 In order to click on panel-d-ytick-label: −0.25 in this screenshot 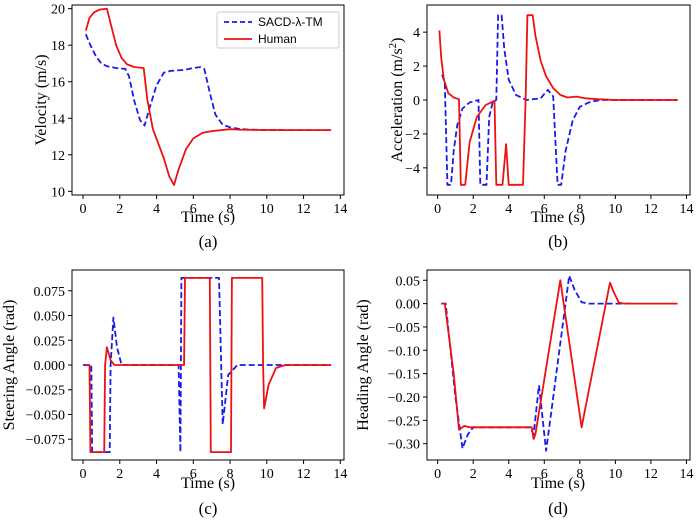, I will do `click(404, 421)`.